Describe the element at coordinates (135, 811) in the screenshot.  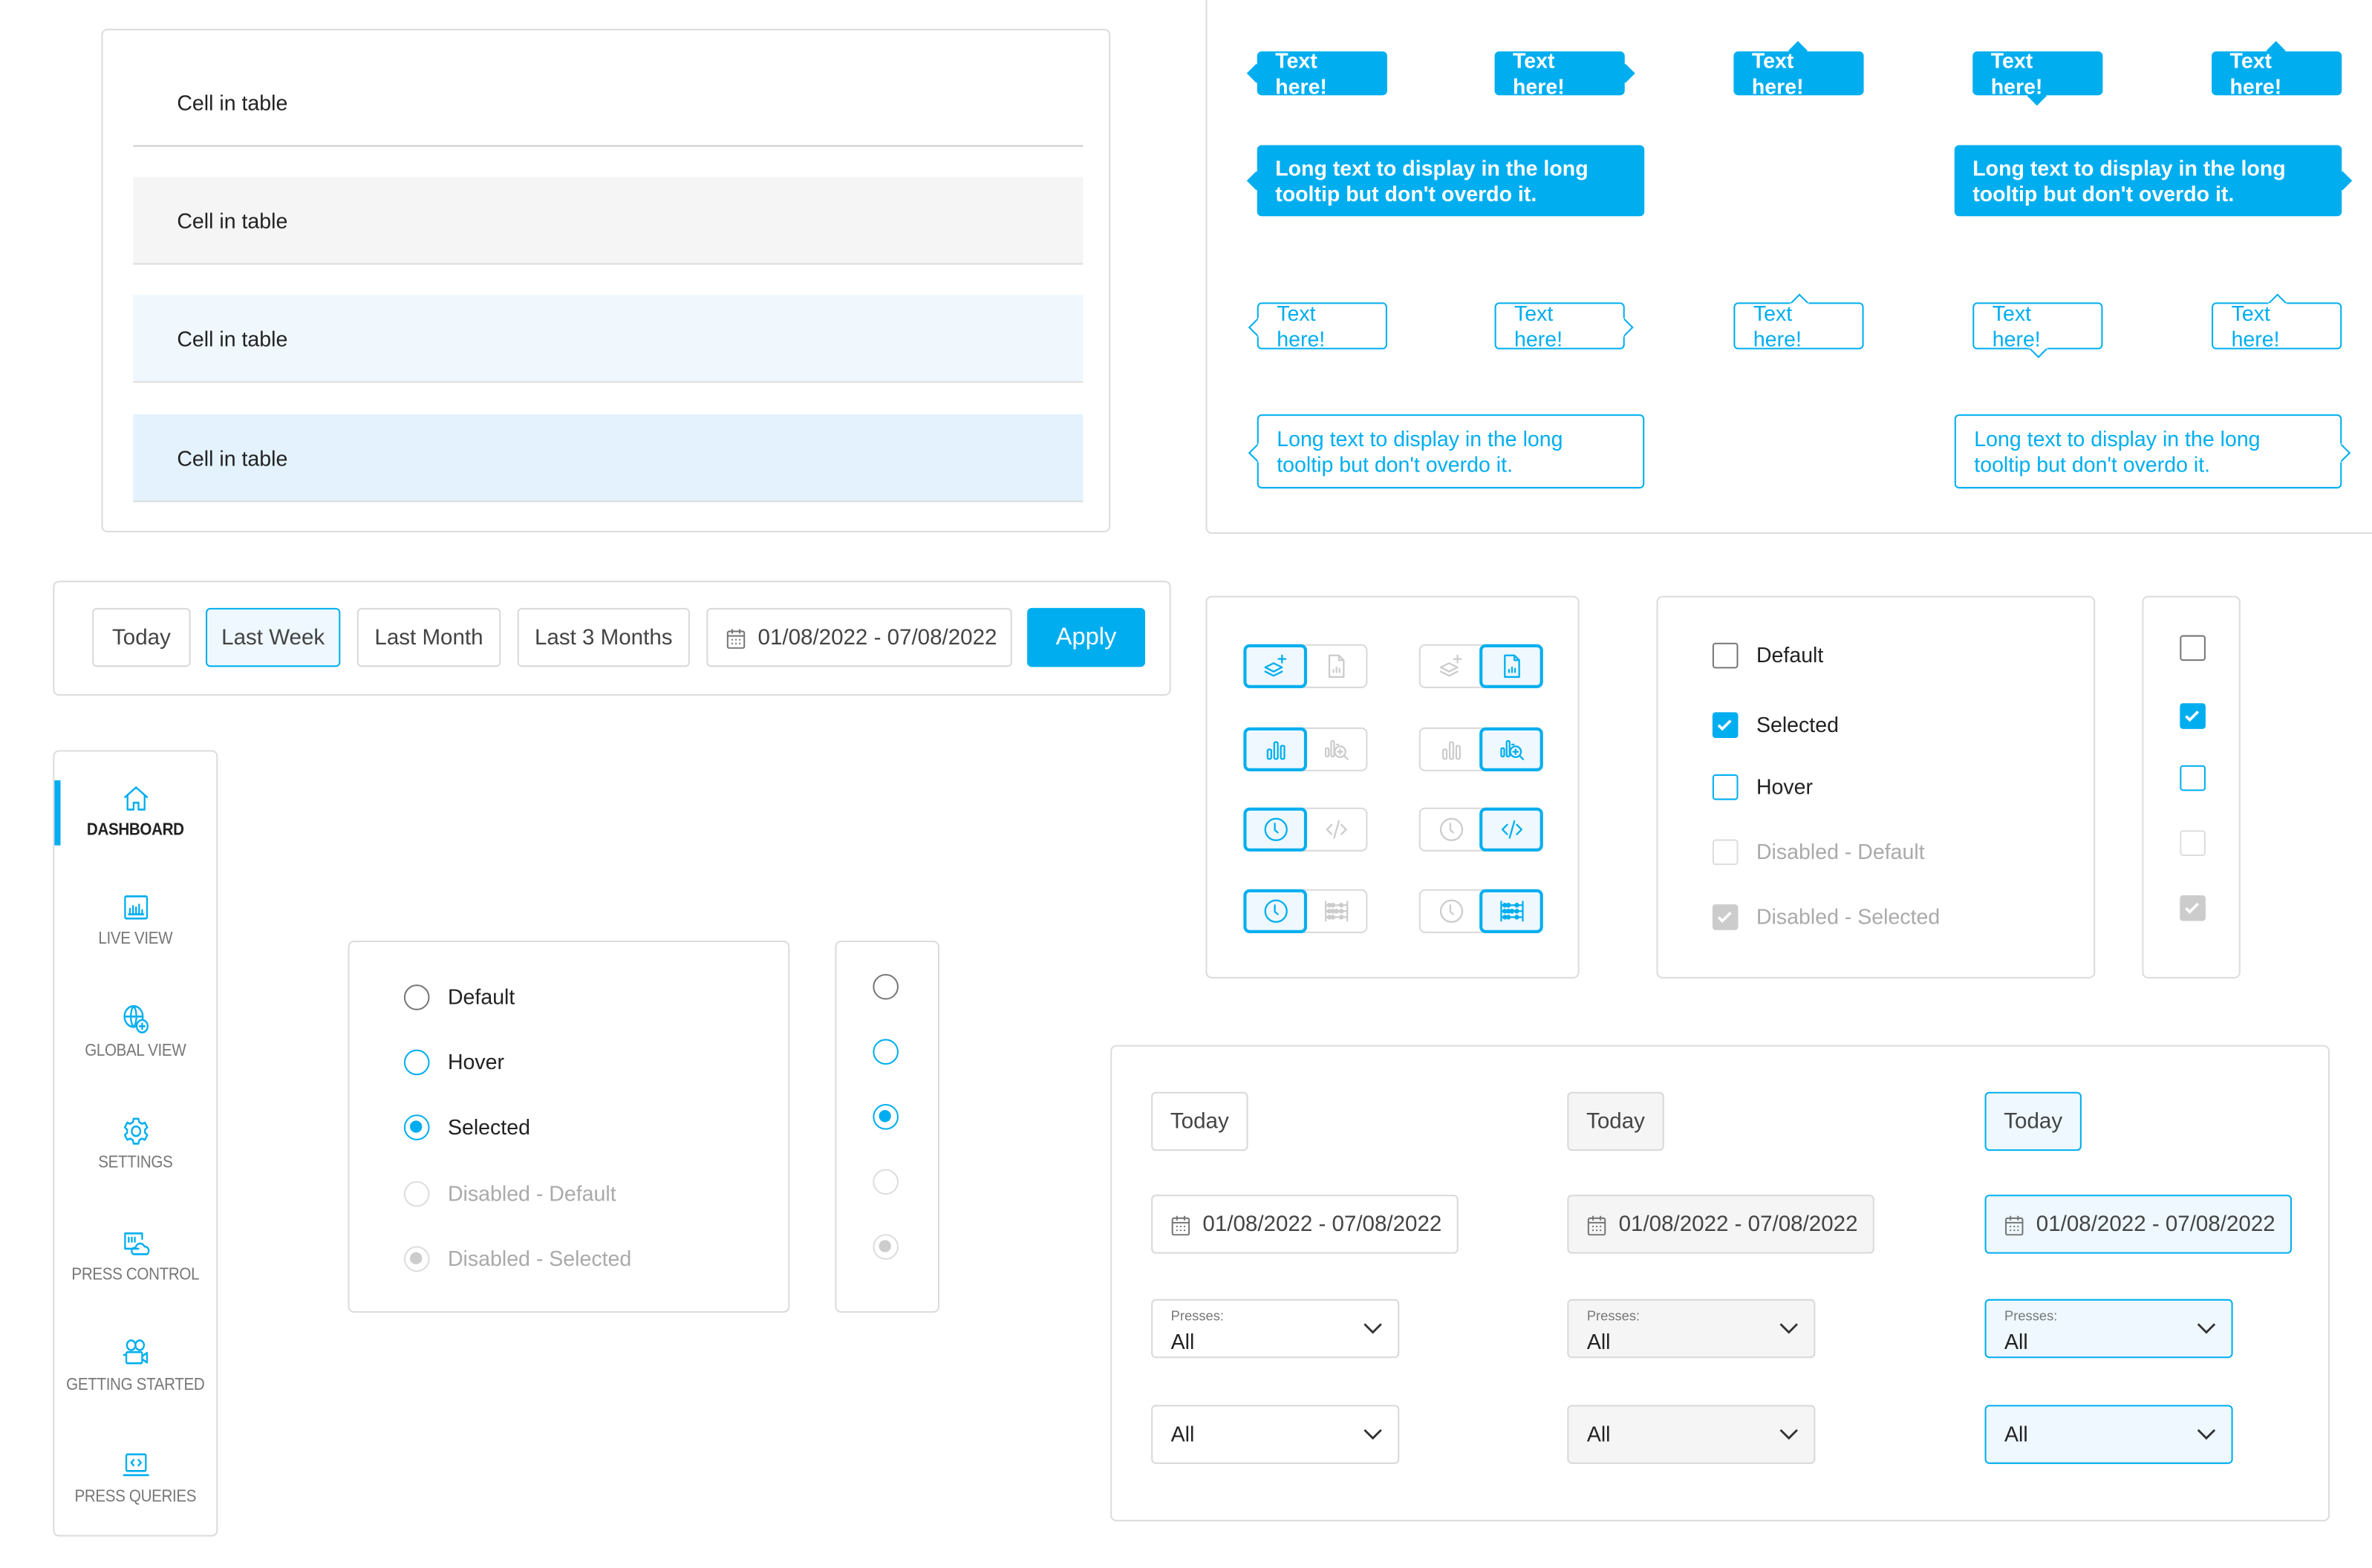
I see `sidebar-item-dashboard: DASHBOARD` at that location.